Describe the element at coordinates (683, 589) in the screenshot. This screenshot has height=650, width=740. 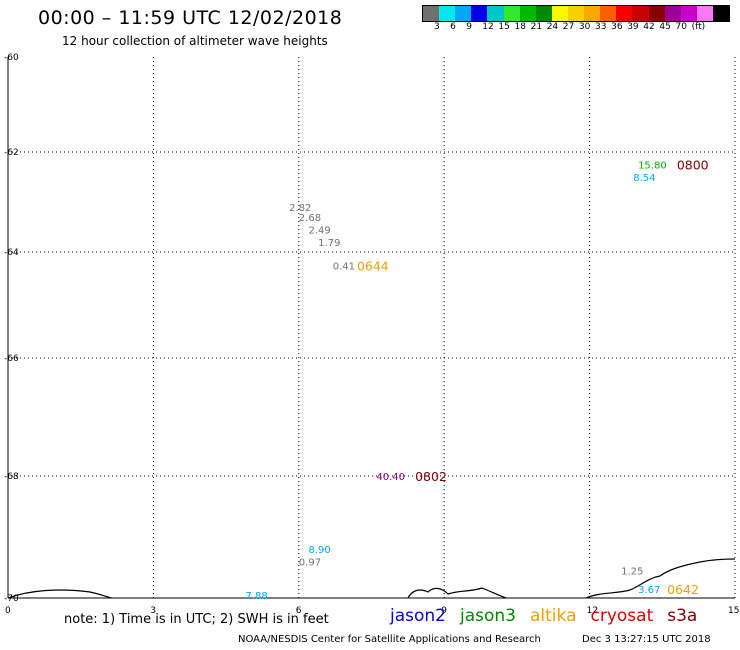
I see `pass-time-label: 0642` at that location.